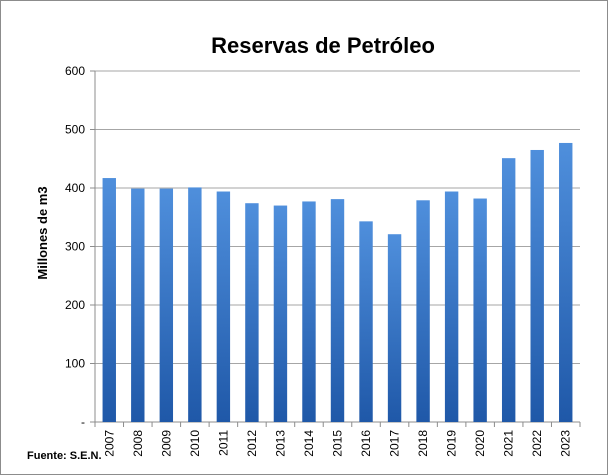 This screenshot has height=476, width=608. Describe the element at coordinates (166, 443) in the screenshot. I see `x-tick-label: 2009` at that location.